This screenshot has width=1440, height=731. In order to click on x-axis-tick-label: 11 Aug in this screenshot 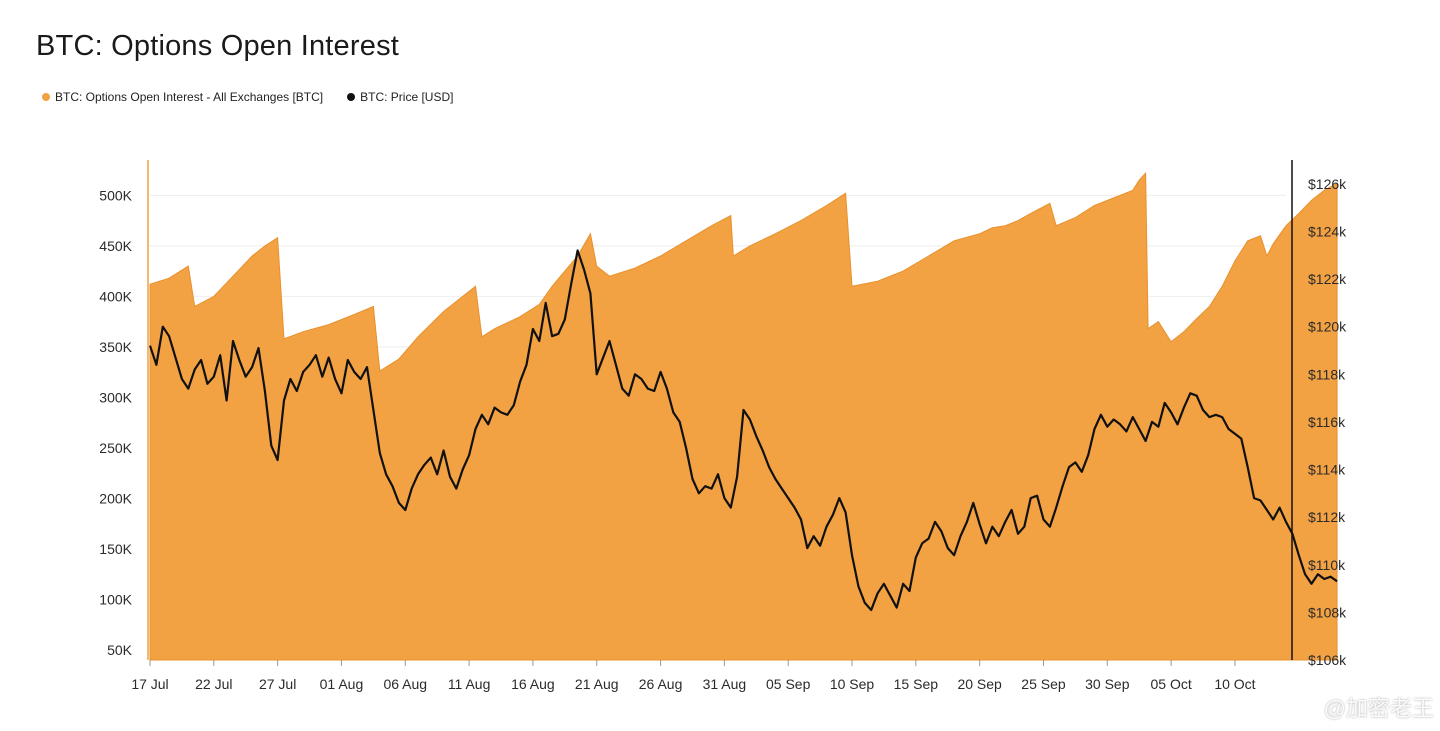, I will do `click(469, 684)`.